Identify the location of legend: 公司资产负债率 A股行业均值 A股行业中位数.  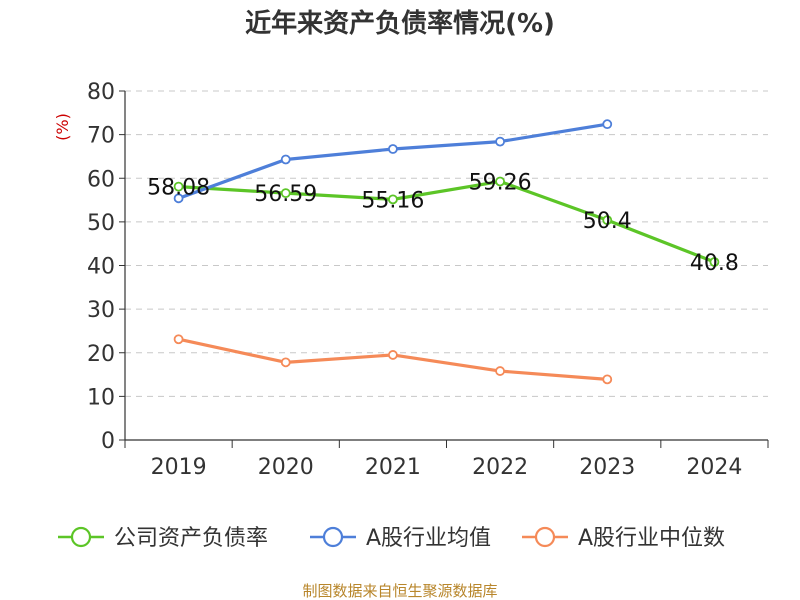
(391, 538).